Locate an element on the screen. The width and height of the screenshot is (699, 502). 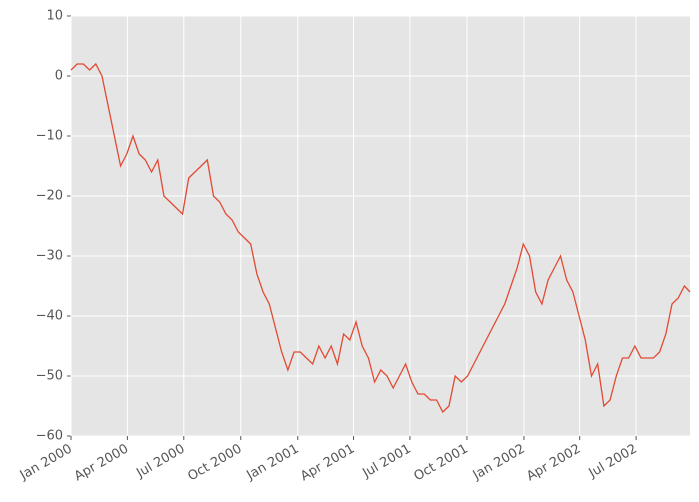
x-tick-label: Apr 2002 is located at coordinates (553, 463).